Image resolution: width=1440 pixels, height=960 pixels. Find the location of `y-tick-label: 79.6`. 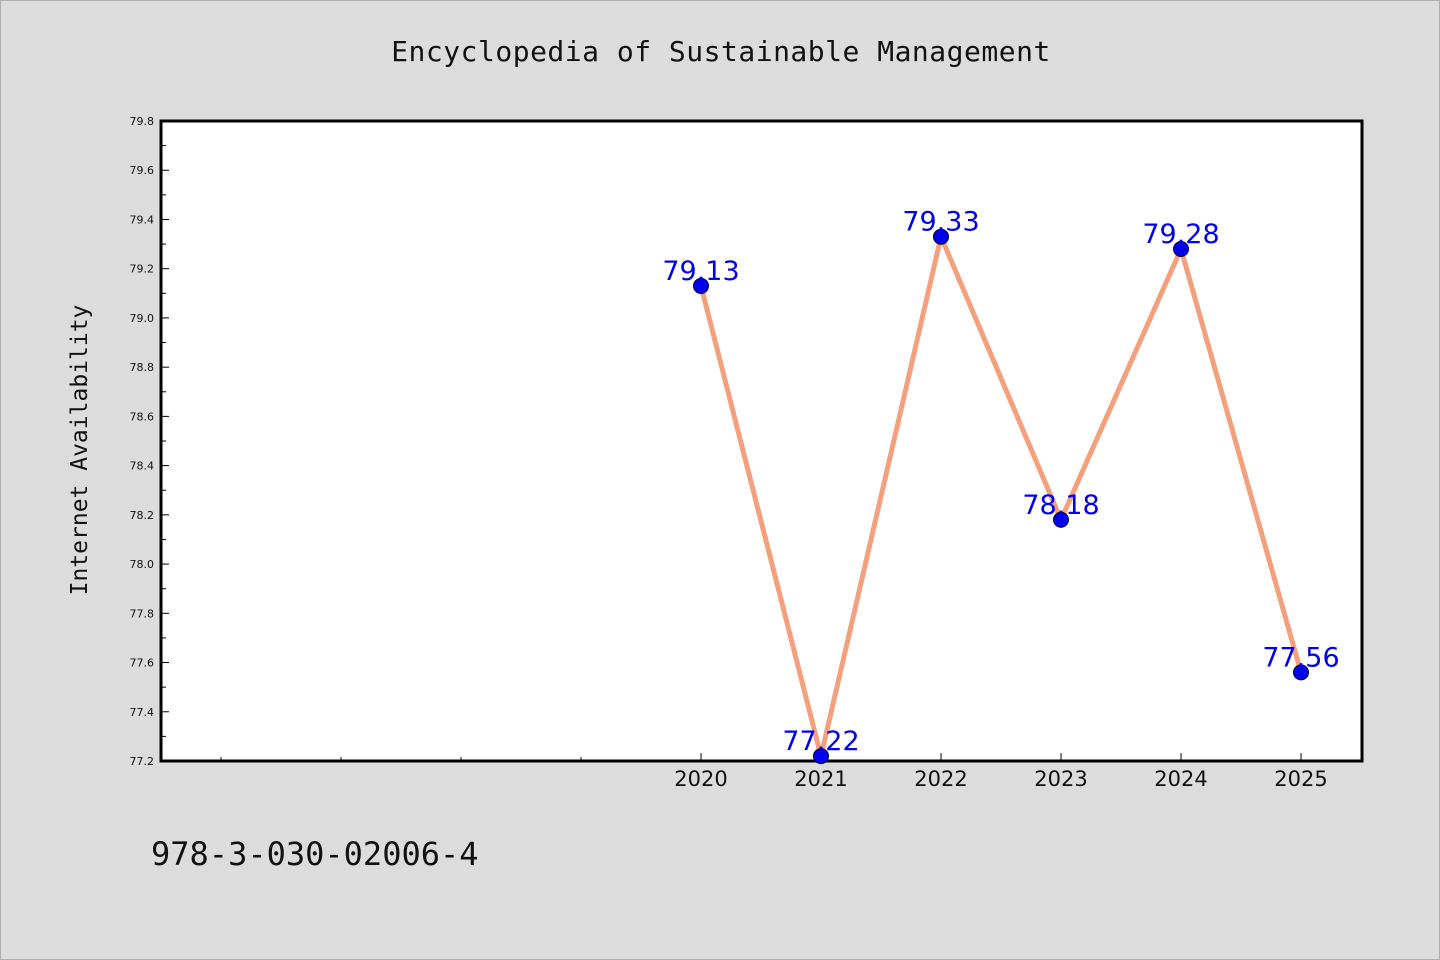

y-tick-label: 79.6 is located at coordinates (142, 170).